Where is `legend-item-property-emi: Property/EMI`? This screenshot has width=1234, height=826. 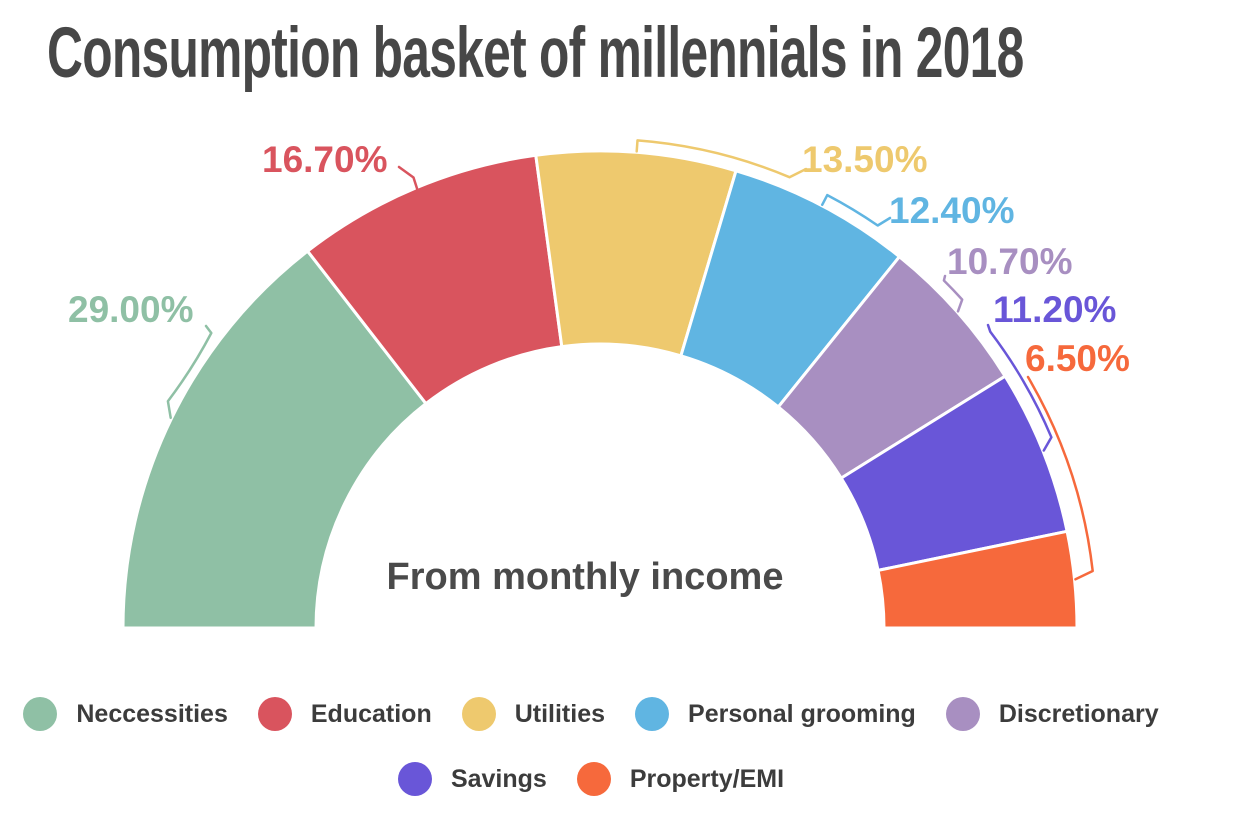
legend-item-property-emi: Property/EMI is located at coordinates (680, 779).